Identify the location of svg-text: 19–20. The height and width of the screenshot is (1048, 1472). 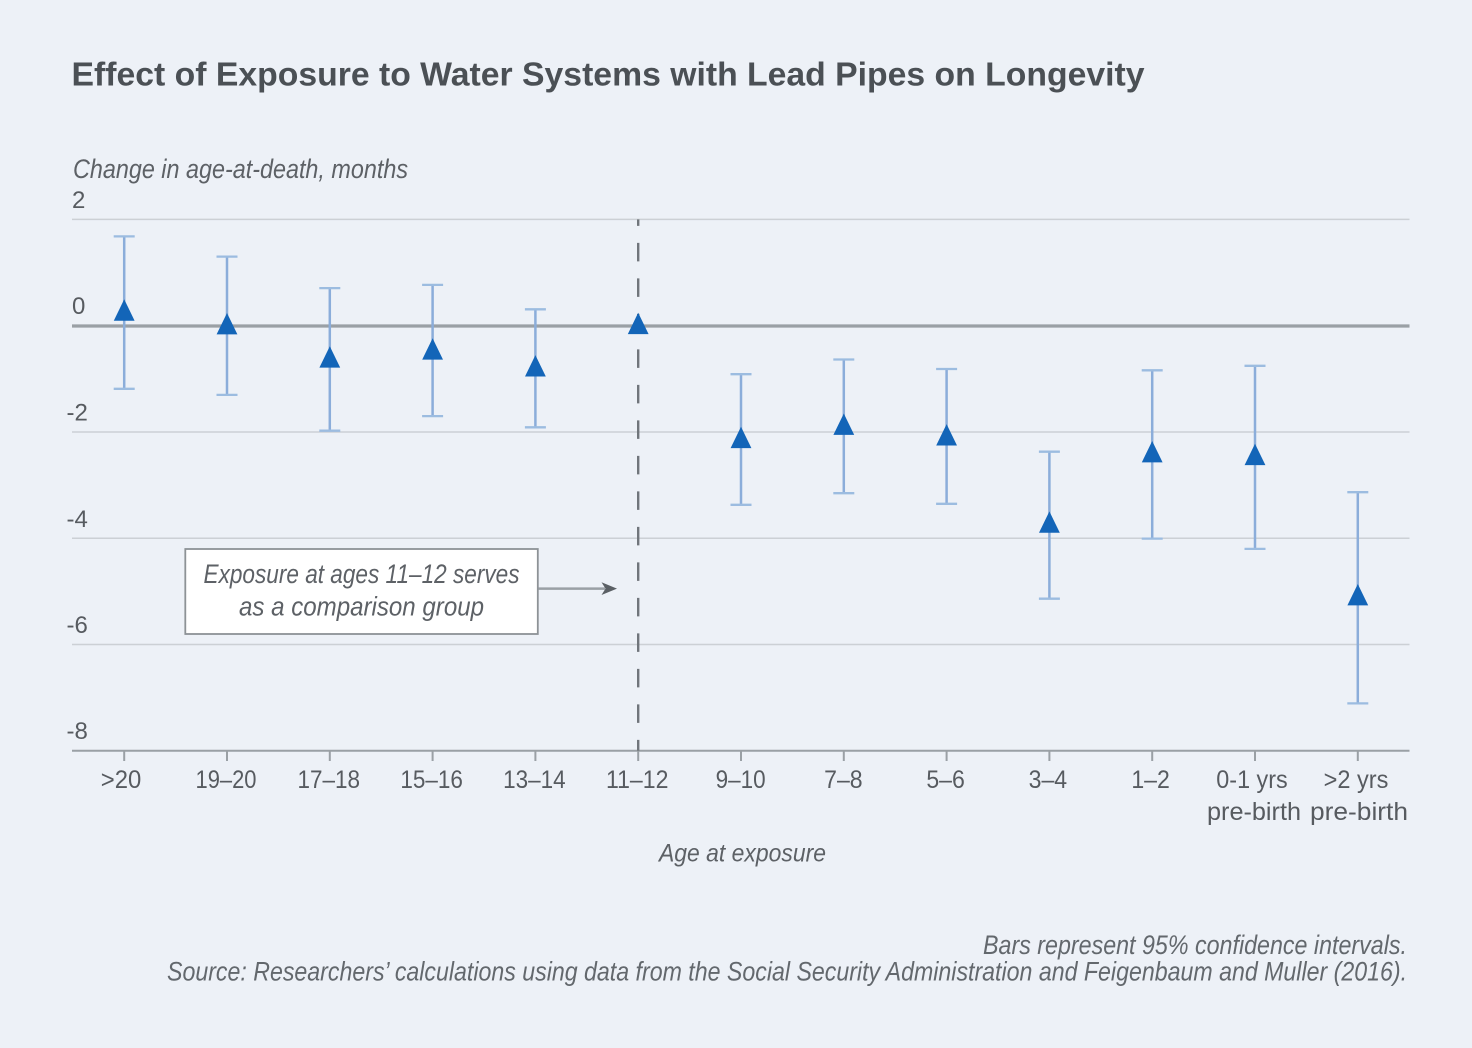
(226, 780).